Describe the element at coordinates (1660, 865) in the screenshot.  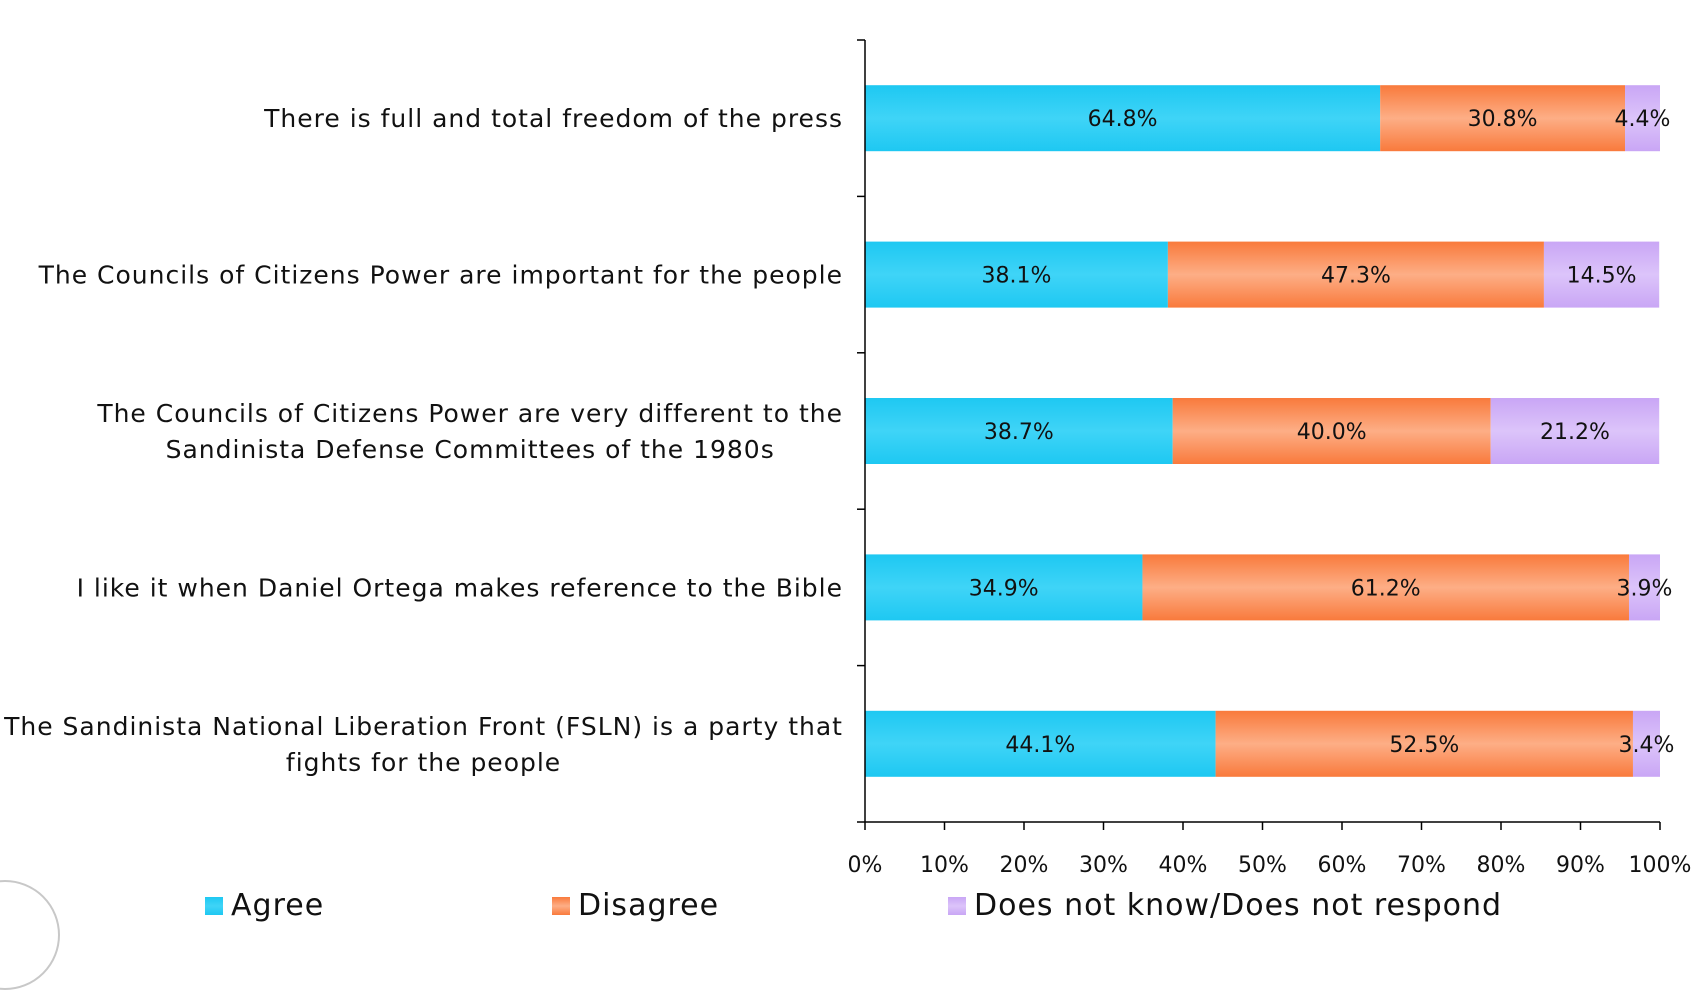
I see `x-tick-label: 100%` at that location.